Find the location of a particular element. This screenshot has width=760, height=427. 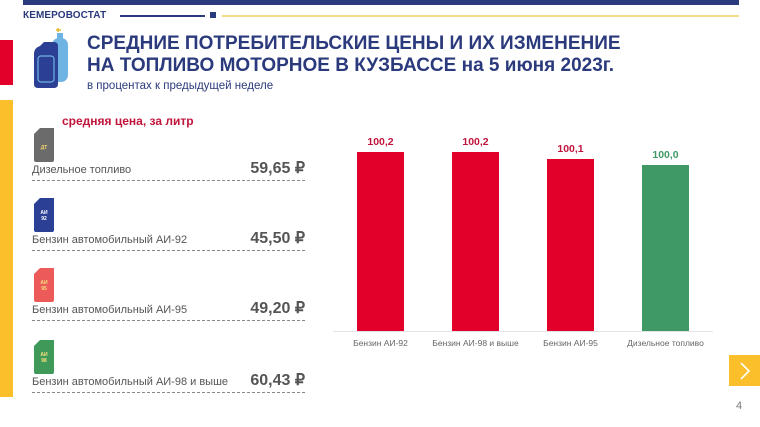

svg-text: ДТ is located at coordinates (44, 148).